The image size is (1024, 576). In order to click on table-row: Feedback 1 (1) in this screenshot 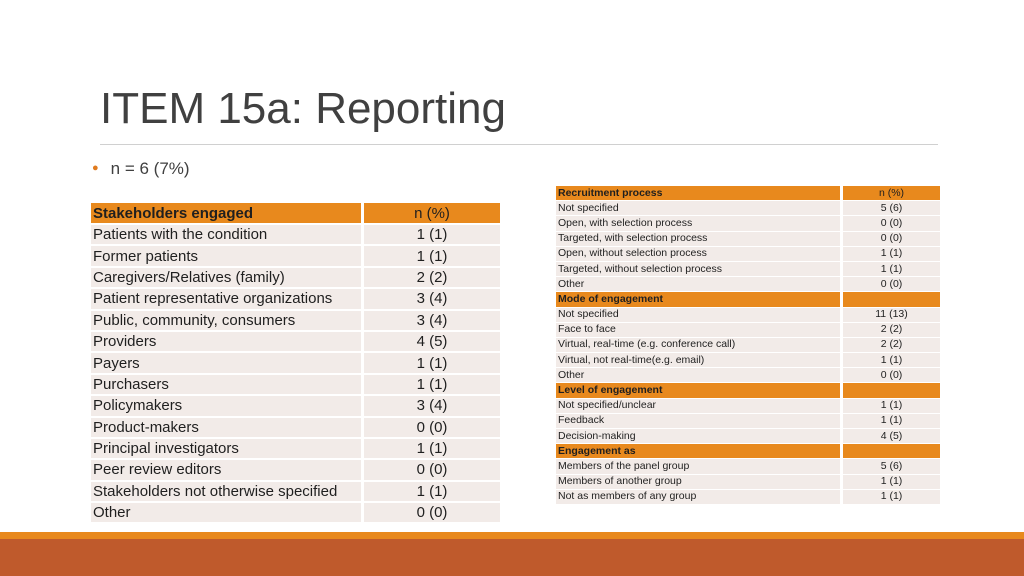, I will do `click(748, 421)`.